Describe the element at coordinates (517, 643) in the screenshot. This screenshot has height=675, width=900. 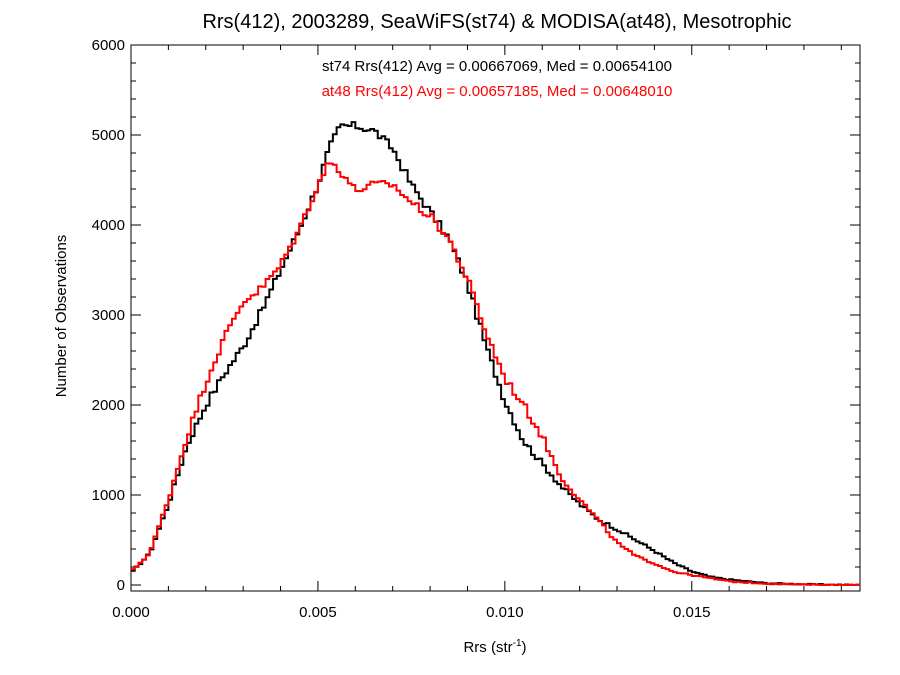
I see `x-axis-label-superscript: -1` at that location.